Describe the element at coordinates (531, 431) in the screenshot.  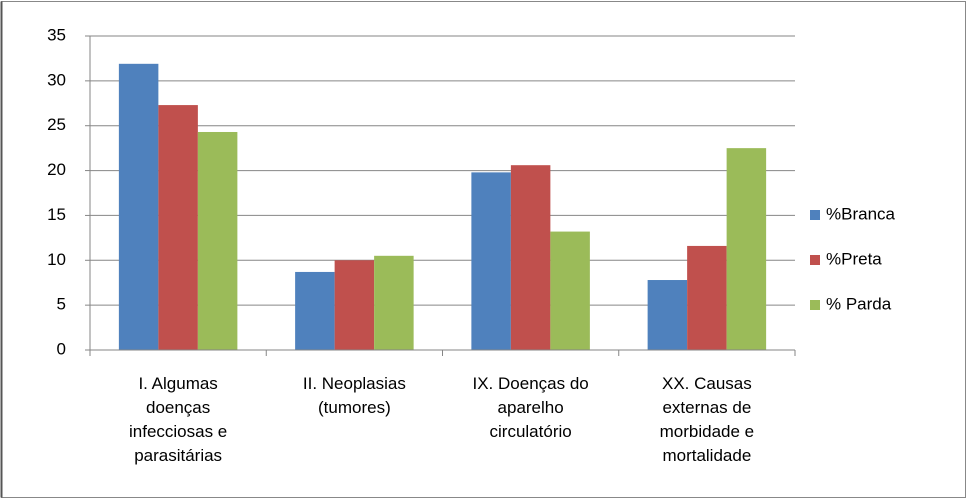
I see `x-tick-label-line: circulatório` at that location.